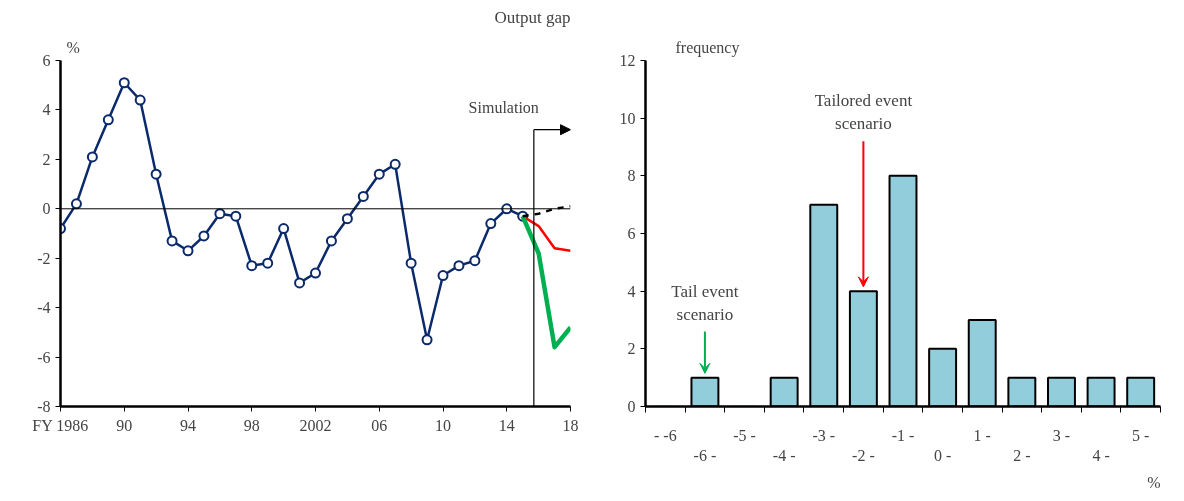  I want to click on x-tick-label: 5 -, so click(1141, 435).